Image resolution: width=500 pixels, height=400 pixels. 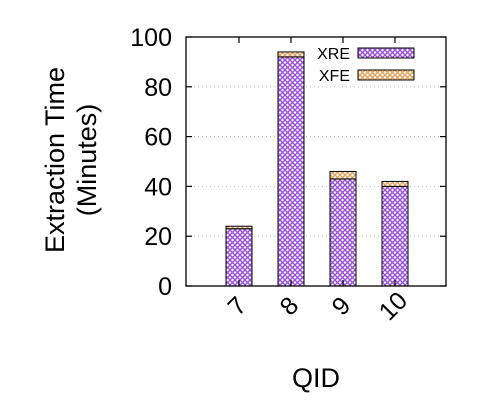 I want to click on legend: XRE XFE, so click(x=366, y=65).